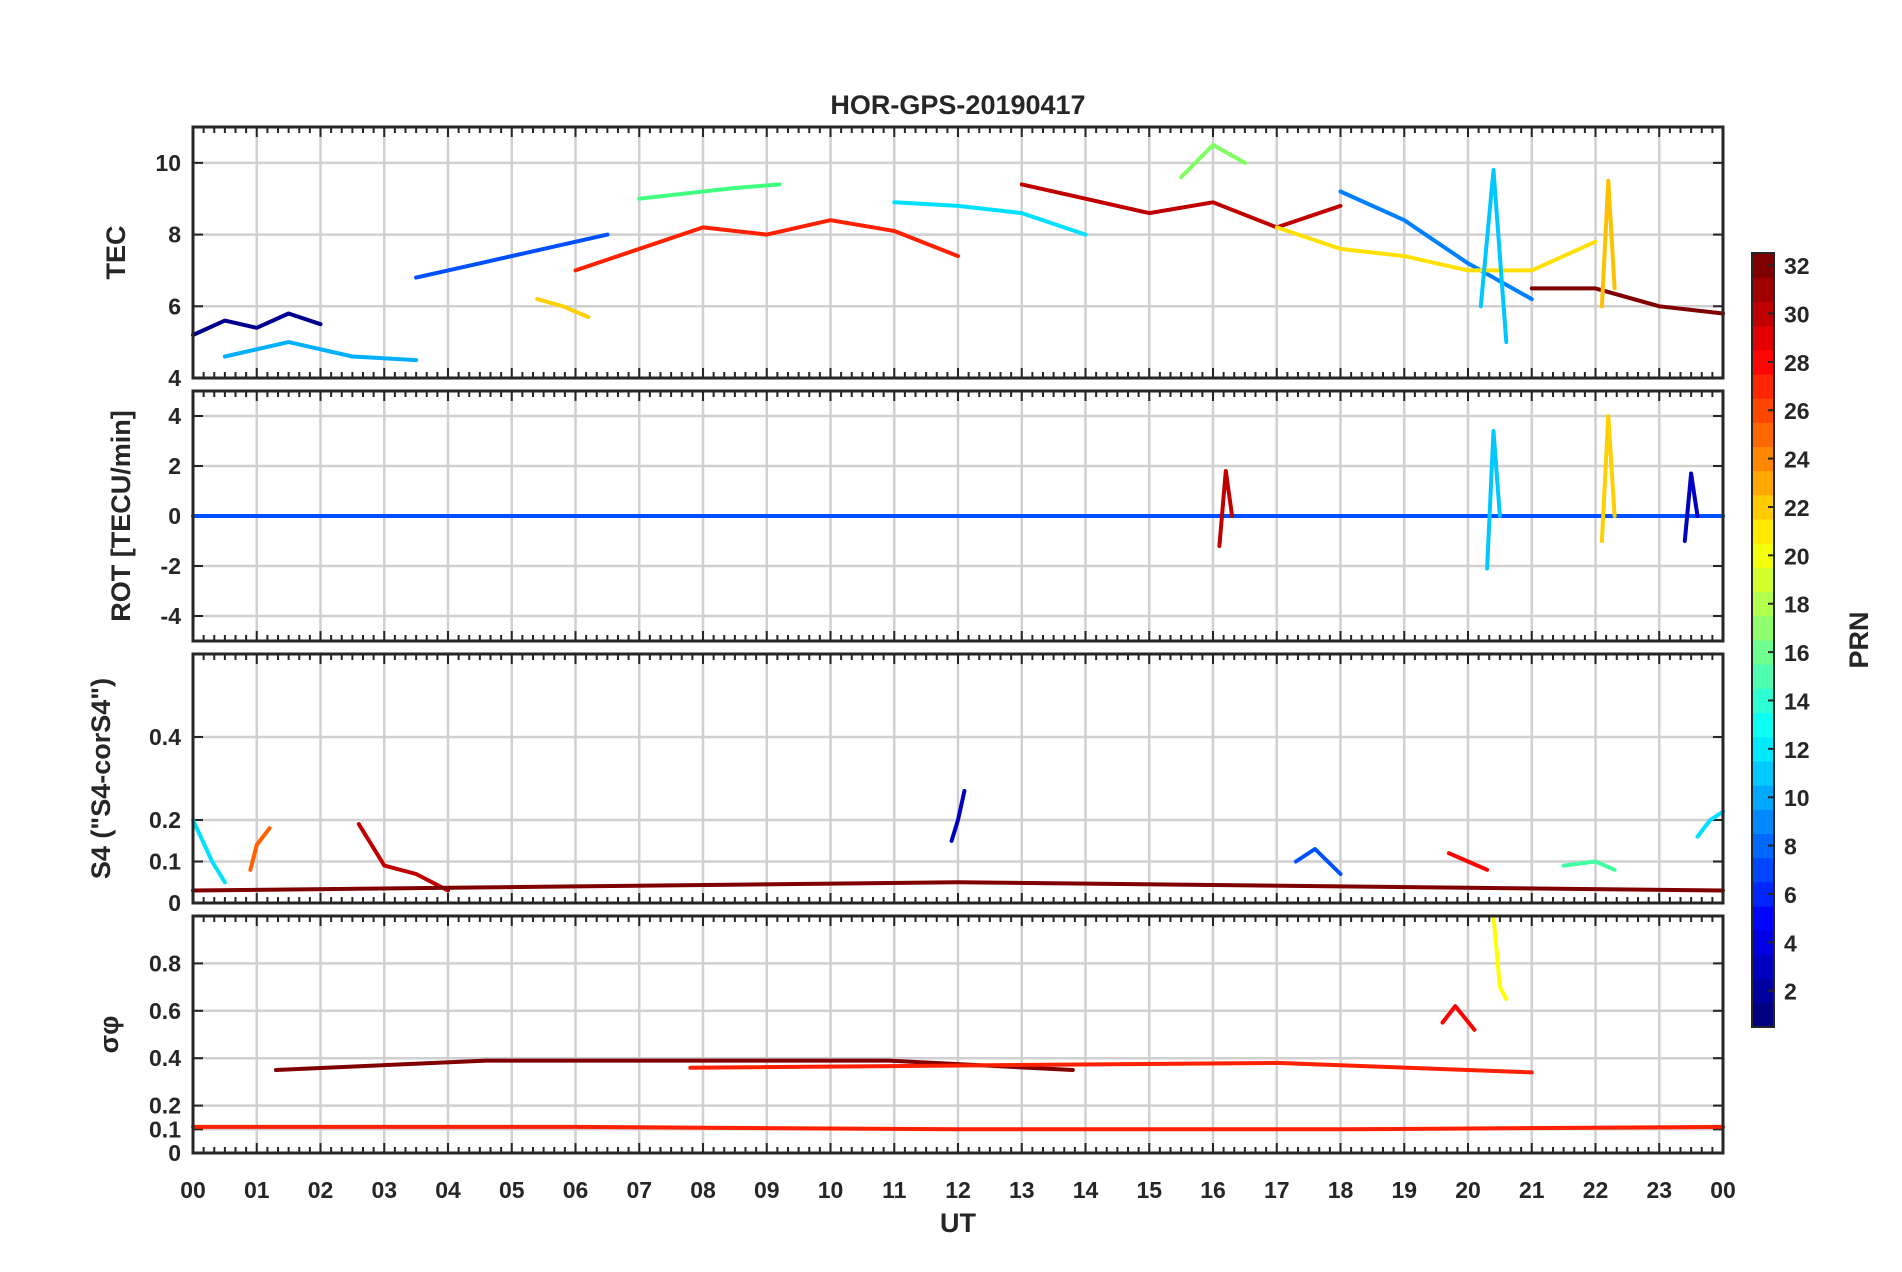 This screenshot has height=1272, width=1902. Describe the element at coordinates (703, 1190) in the screenshot. I see `x-tick-label: 08` at that location.